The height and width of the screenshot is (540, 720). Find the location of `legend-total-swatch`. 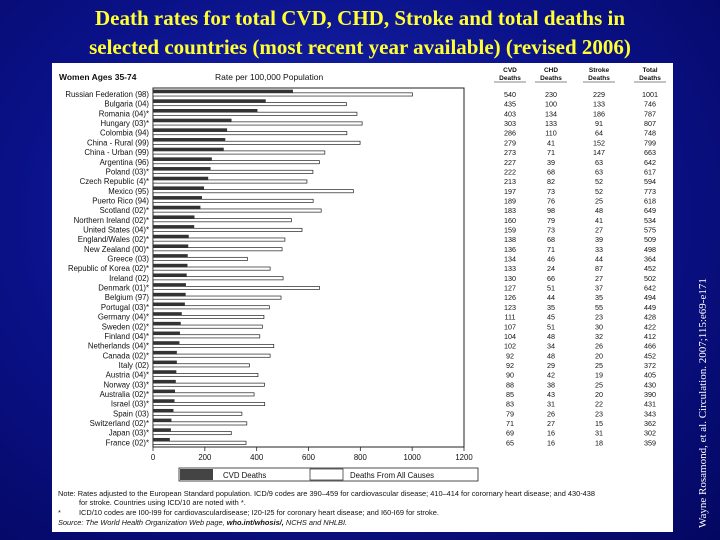

legend-total-swatch is located at coordinates (326, 474).